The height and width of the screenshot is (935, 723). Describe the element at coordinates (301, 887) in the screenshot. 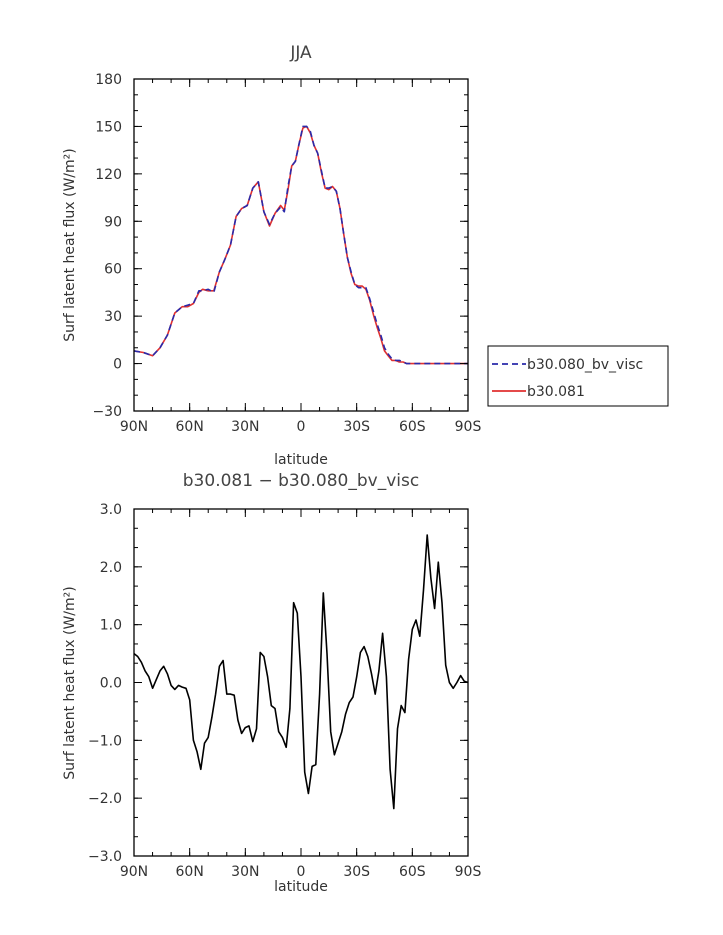

I see `bottom-chart-x-label: latitude` at that location.